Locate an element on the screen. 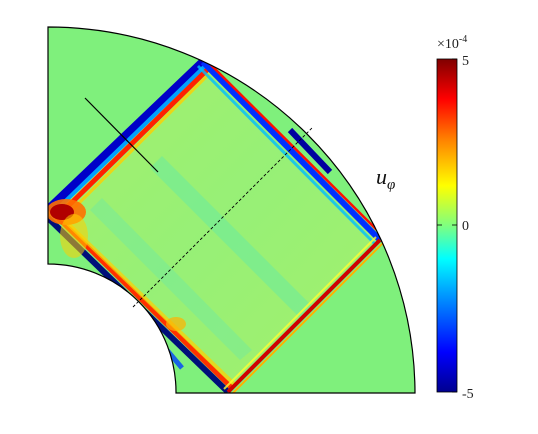  beam-upper-left is located at coordinates (129, 141).